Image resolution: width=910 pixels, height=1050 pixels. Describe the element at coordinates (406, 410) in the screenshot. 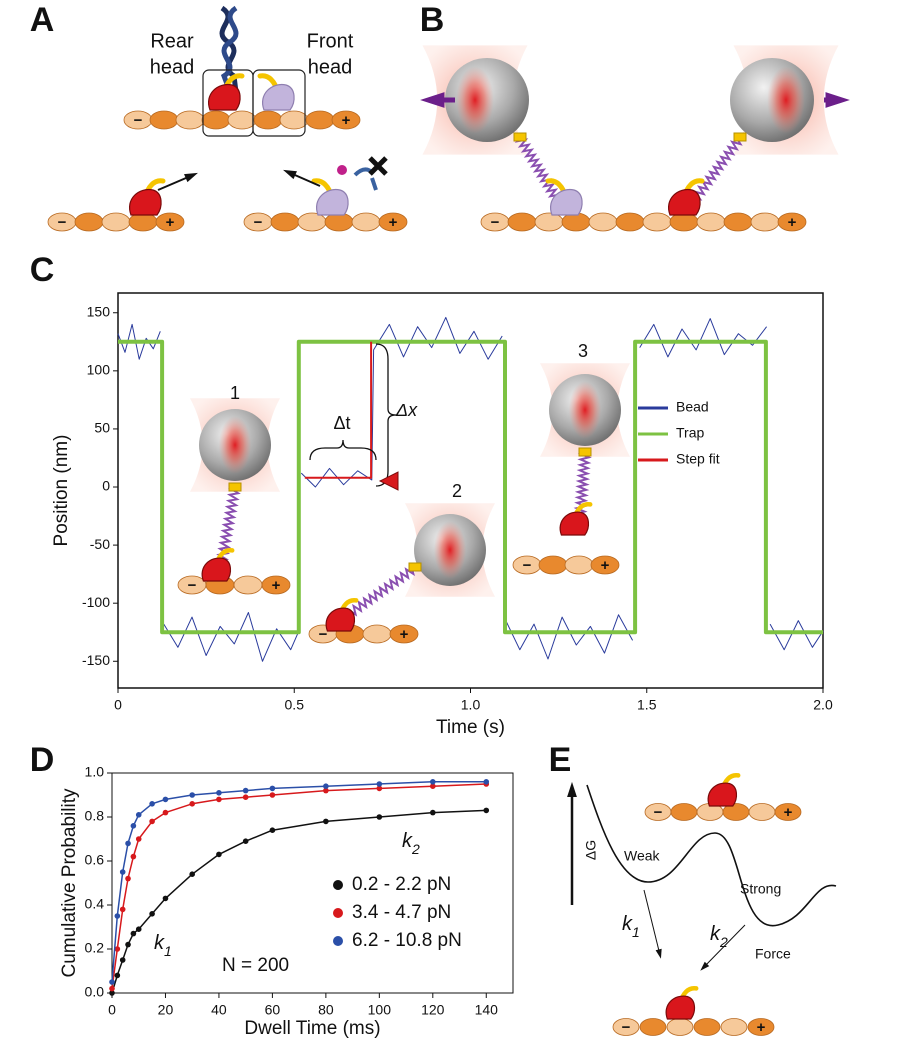

I see `step-label: Δx` at that location.